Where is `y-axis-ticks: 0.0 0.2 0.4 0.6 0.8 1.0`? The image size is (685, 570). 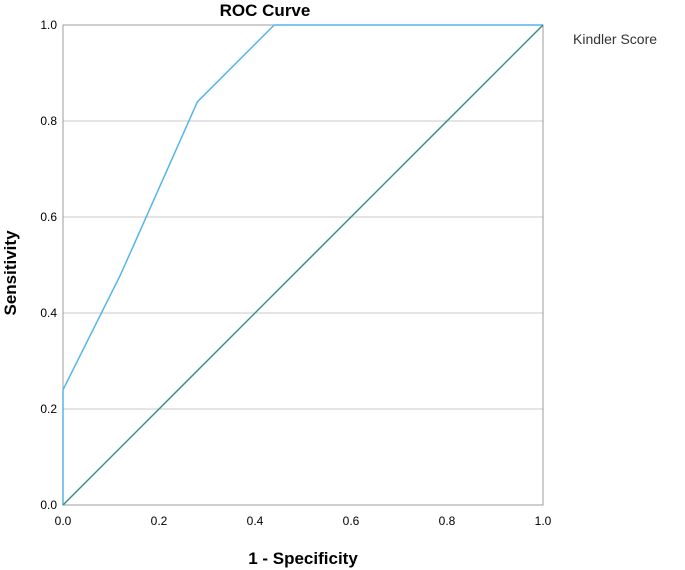 y-axis-ticks: 0.0 0.2 0.4 0.6 0.8 1.0 is located at coordinates (48, 265).